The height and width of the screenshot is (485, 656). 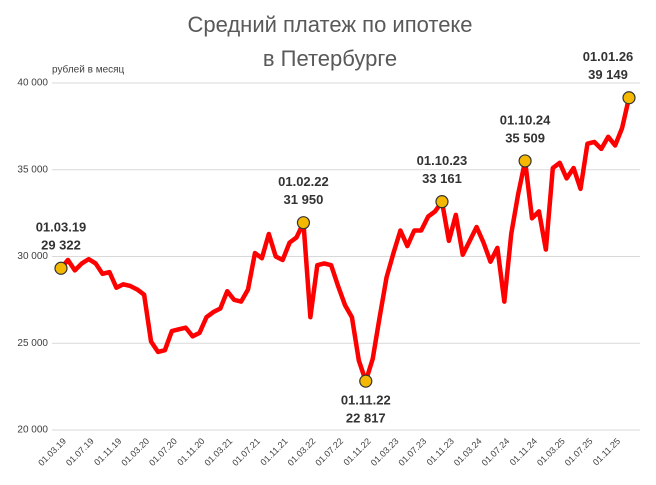 What do you see at coordinates (329, 24) in the screenshot?
I see `chart-title: Средний платеж по ипотеке` at bounding box center [329, 24].